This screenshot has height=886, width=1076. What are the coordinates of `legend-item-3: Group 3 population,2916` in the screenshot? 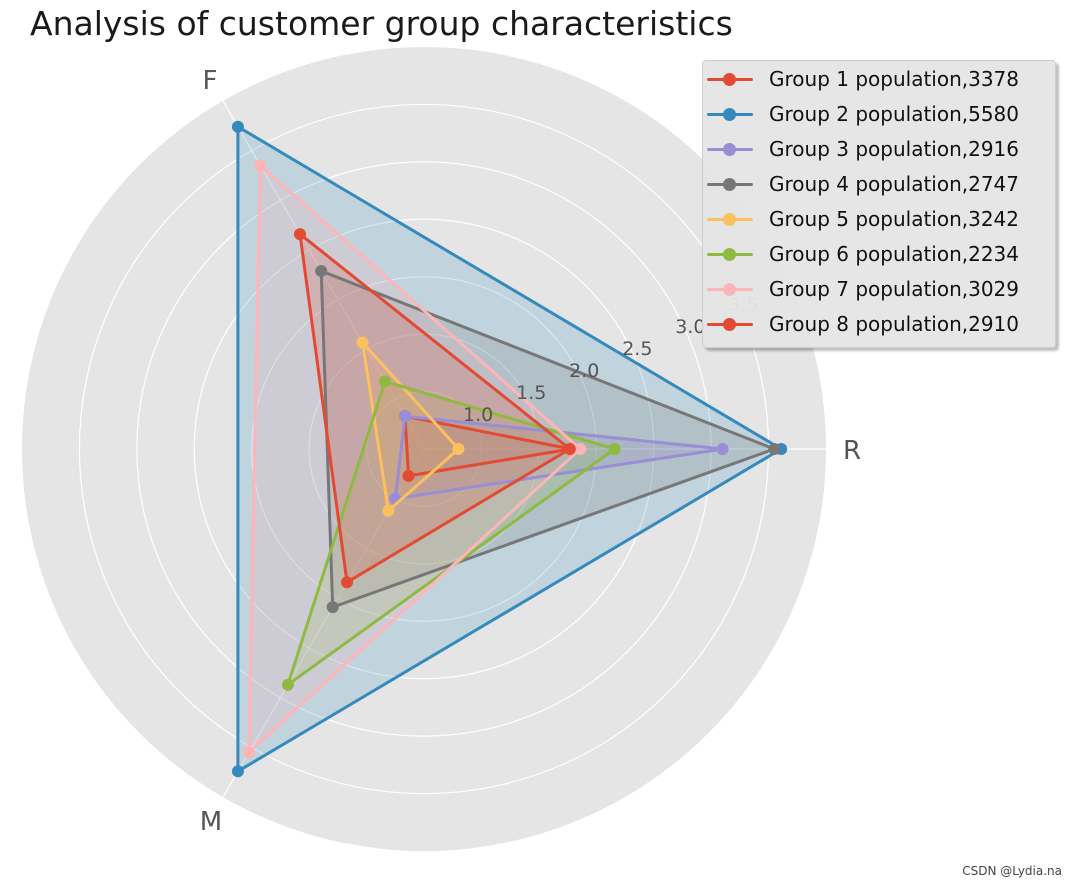 It's located at (879, 150).